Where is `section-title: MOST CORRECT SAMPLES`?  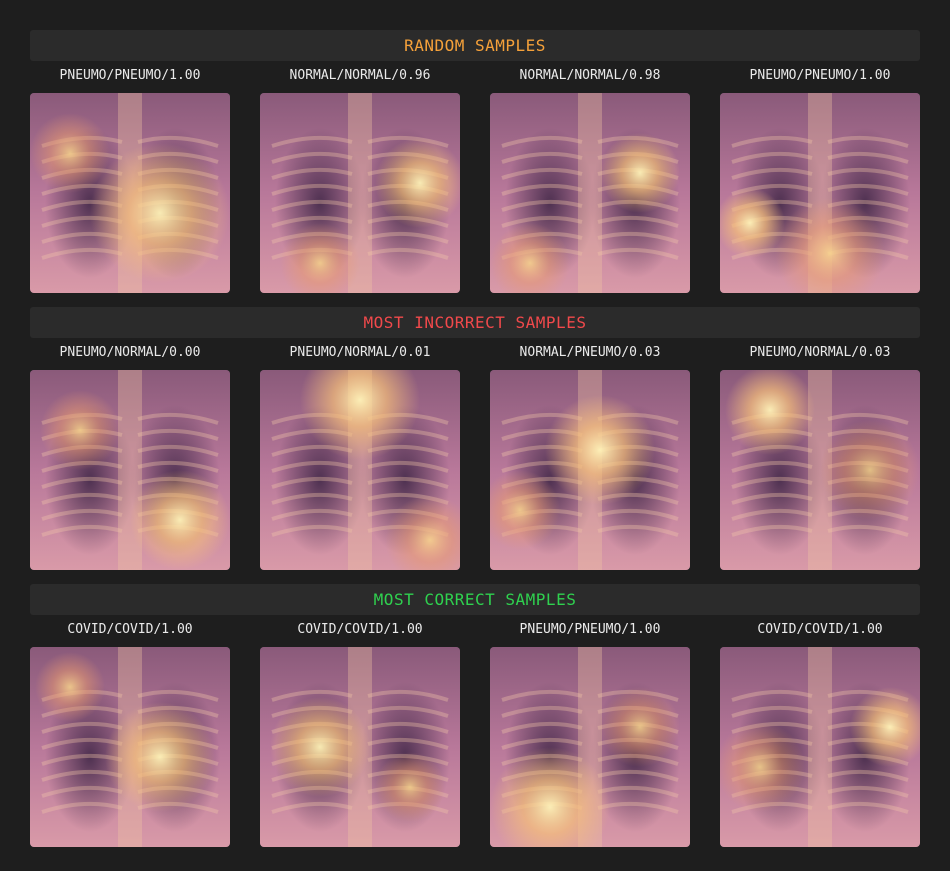
section-title: MOST CORRECT SAMPLES is located at coordinates (475, 599).